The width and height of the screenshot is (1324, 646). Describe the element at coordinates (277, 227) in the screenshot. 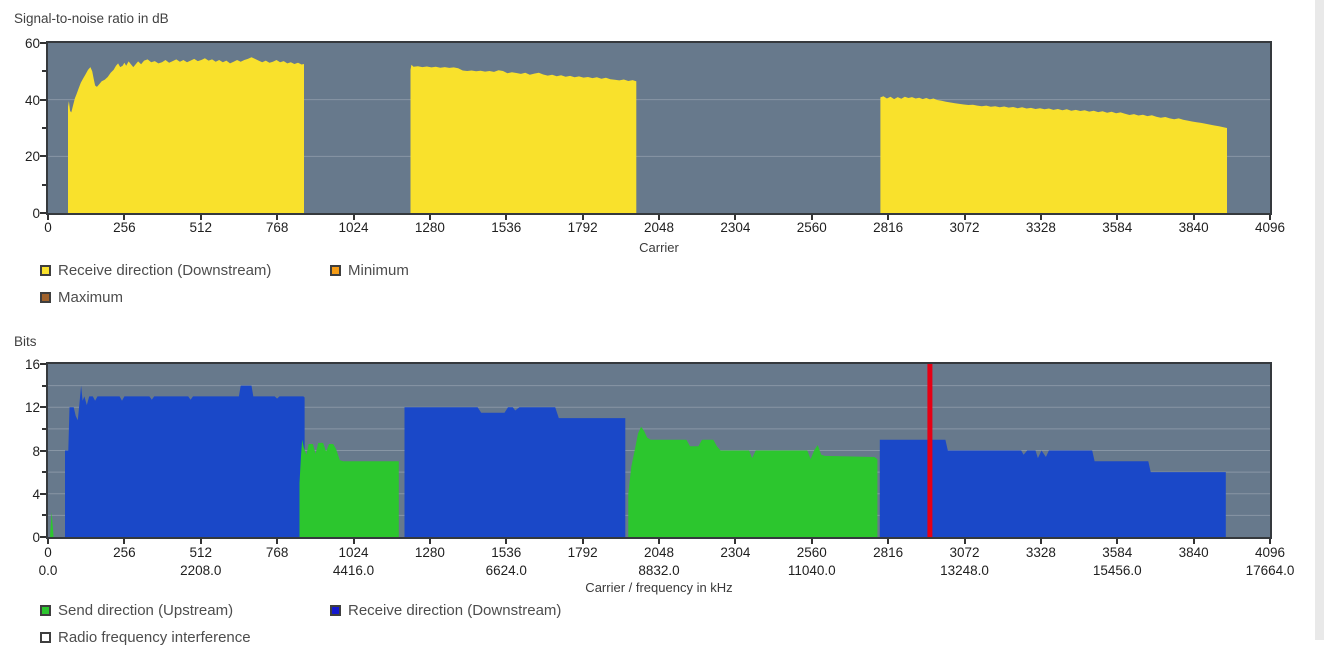

I see `x-tick-label: 768` at that location.